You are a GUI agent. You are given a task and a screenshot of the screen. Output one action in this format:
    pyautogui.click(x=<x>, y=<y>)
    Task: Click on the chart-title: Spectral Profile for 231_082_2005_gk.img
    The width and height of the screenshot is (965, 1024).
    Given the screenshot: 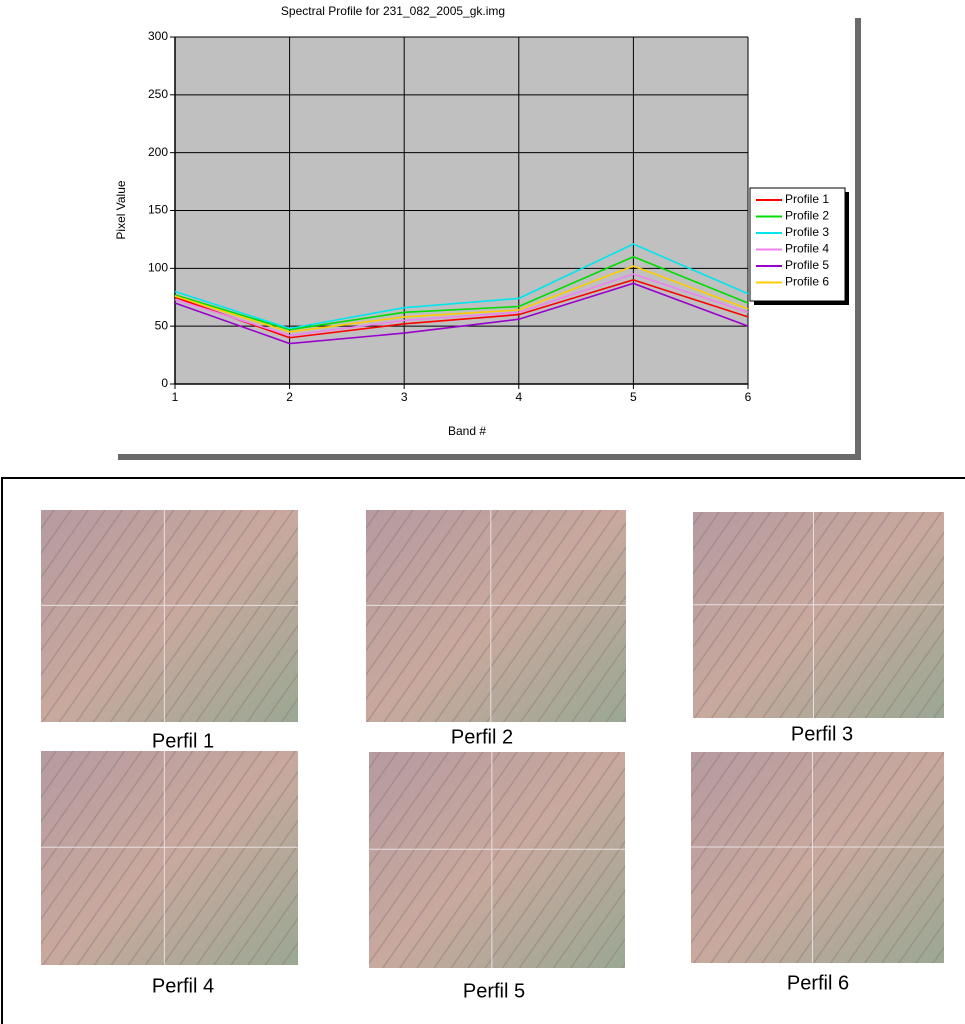 What is the action you would take?
    pyautogui.click(x=393, y=11)
    